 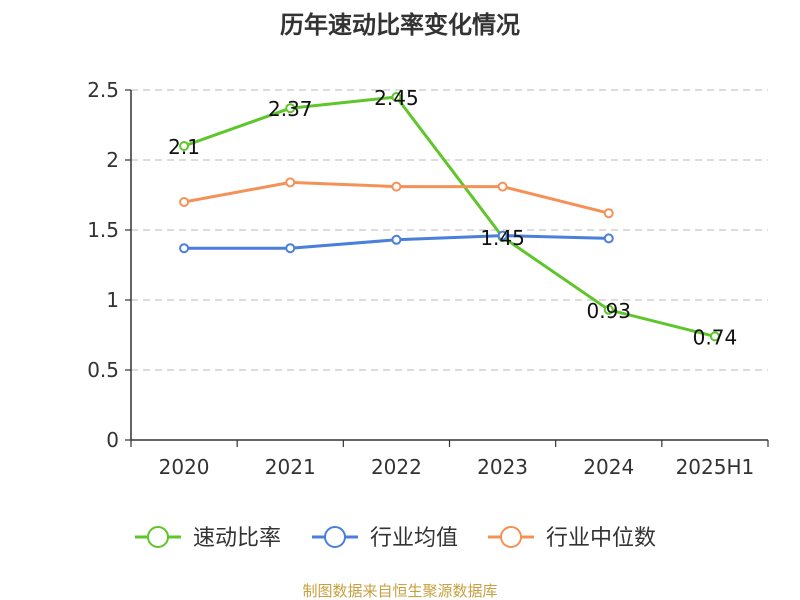 I want to click on y-tick-label: 2.5, so click(x=103, y=90).